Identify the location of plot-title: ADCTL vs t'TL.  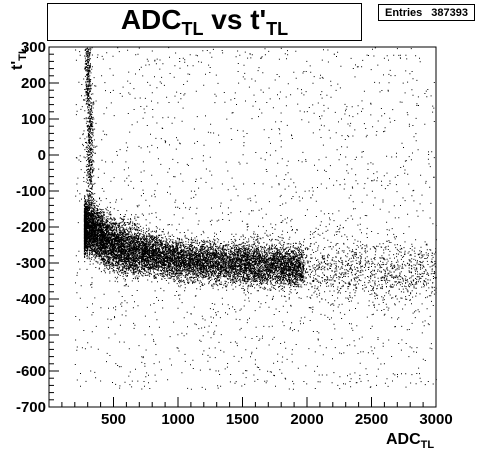
(204, 21).